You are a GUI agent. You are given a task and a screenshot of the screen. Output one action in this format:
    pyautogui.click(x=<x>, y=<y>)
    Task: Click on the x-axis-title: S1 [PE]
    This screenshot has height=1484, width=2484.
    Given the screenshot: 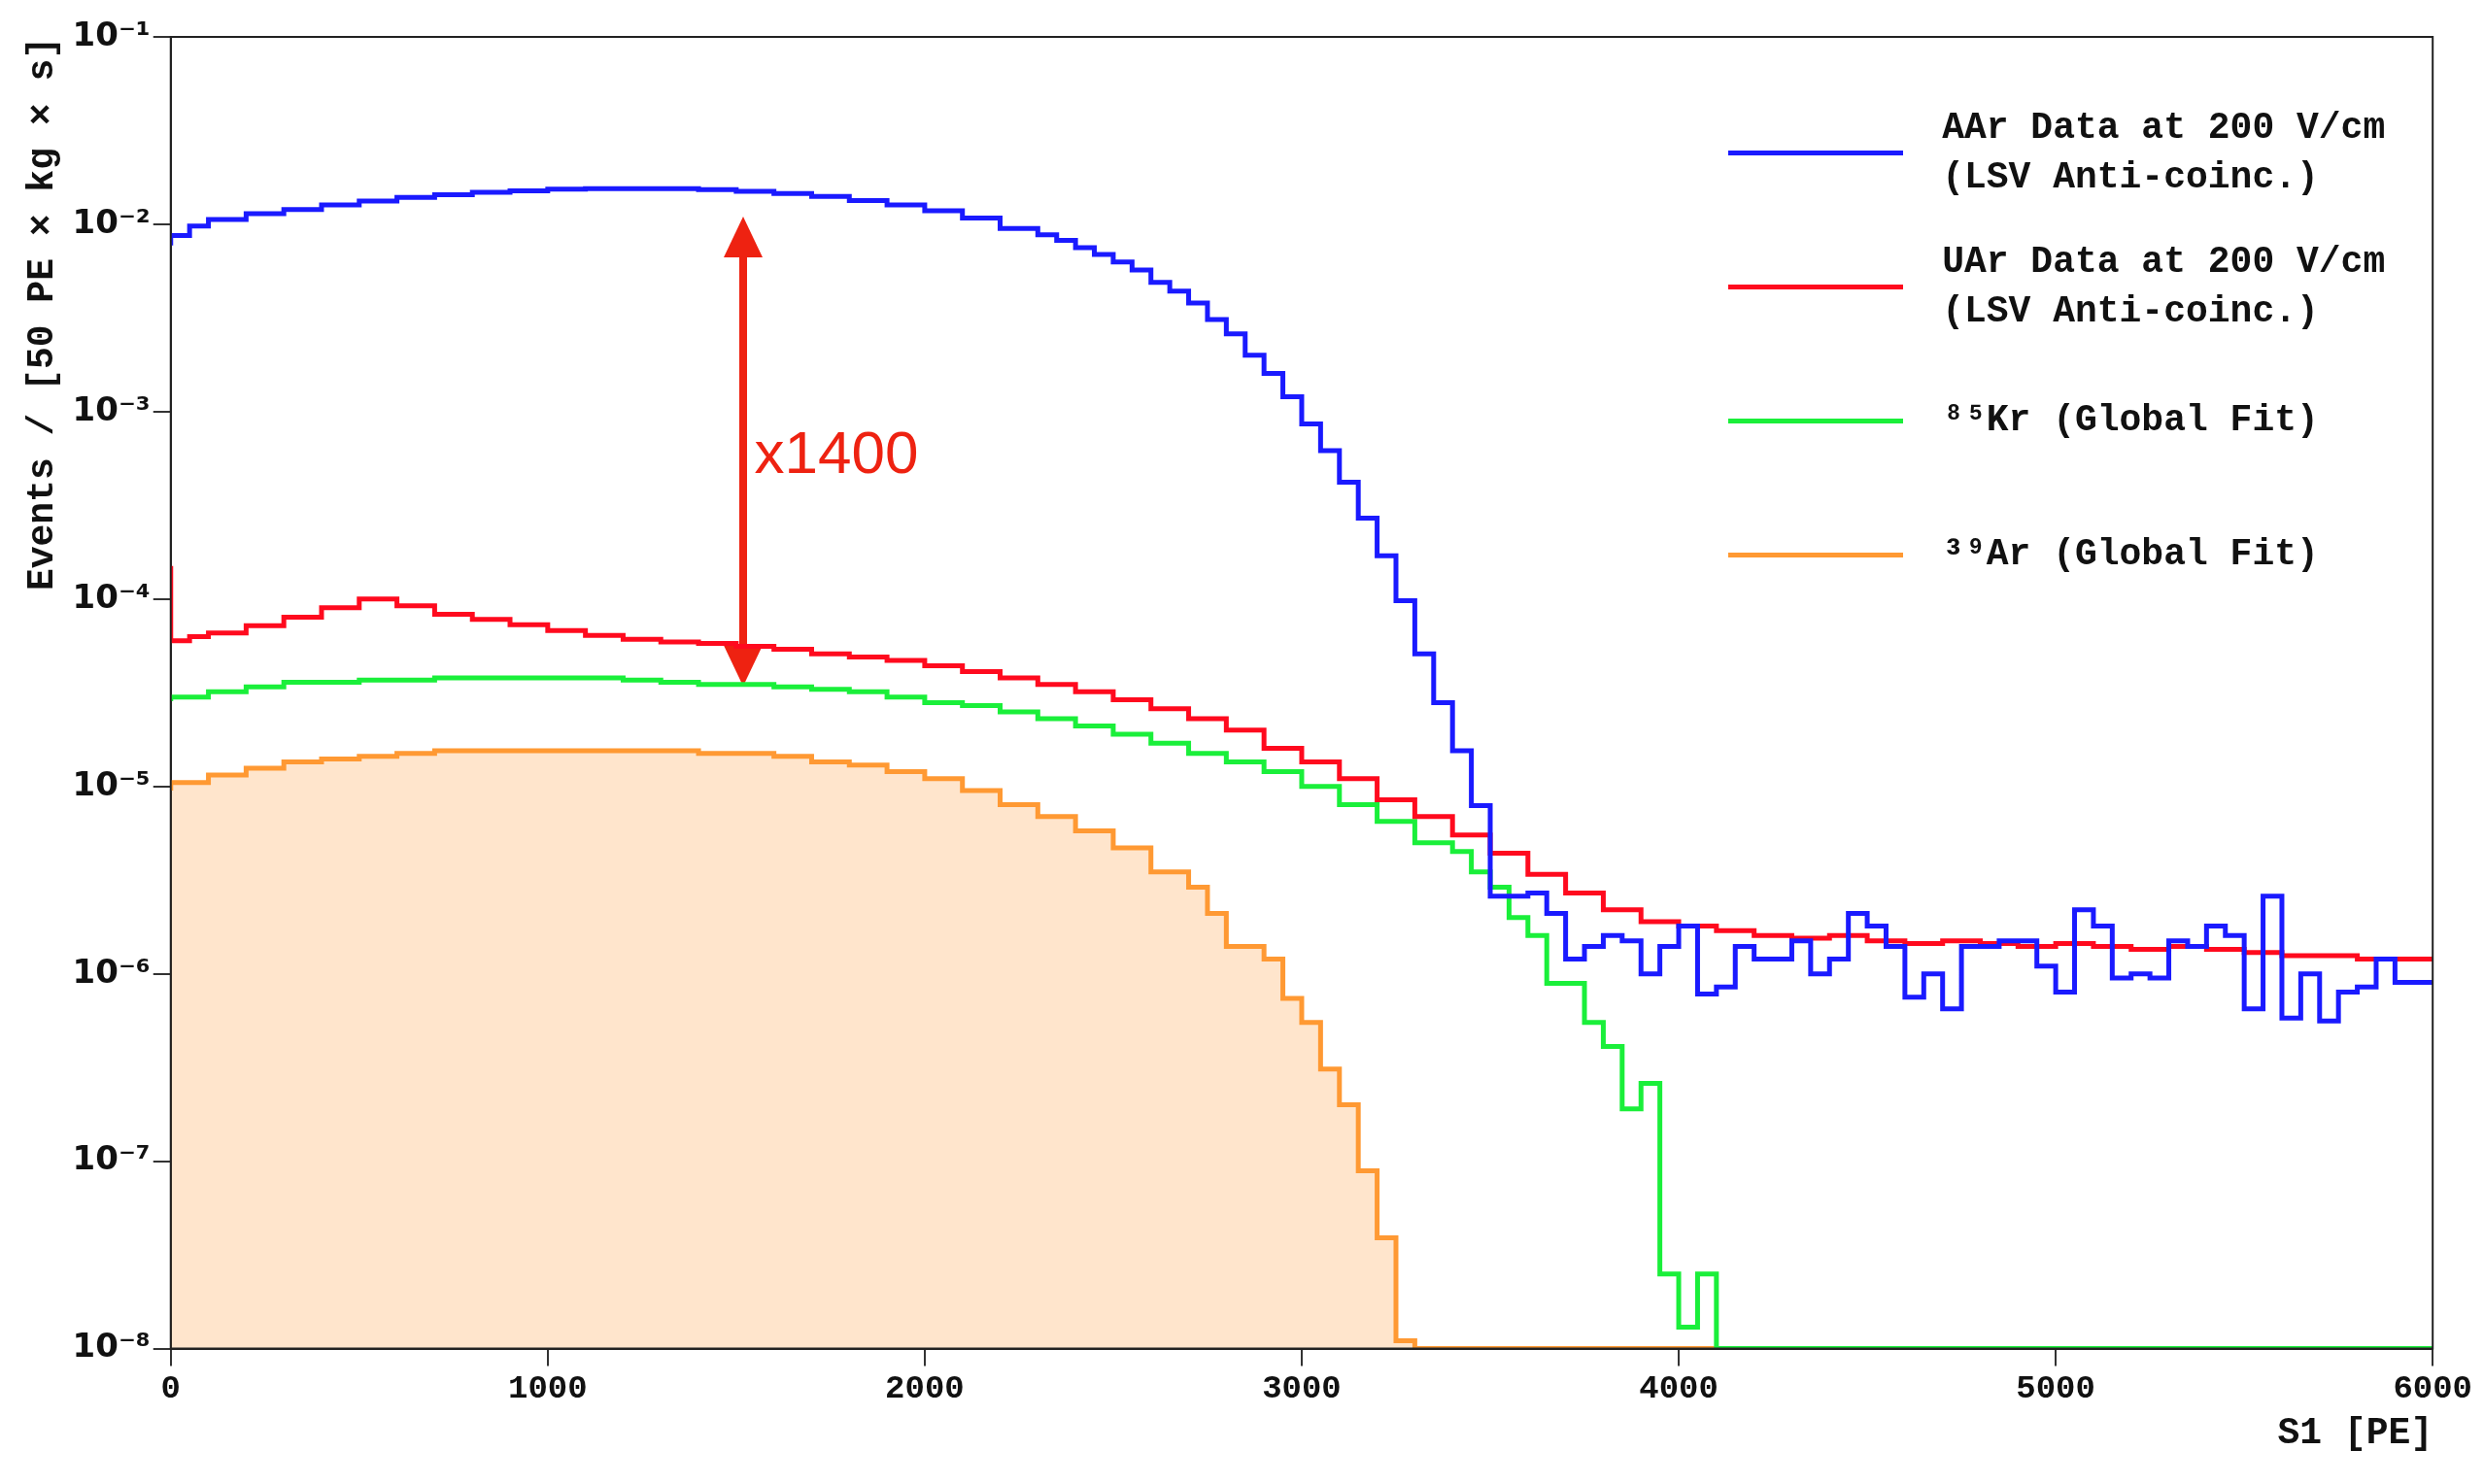 What is the action you would take?
    pyautogui.click(x=2355, y=1432)
    